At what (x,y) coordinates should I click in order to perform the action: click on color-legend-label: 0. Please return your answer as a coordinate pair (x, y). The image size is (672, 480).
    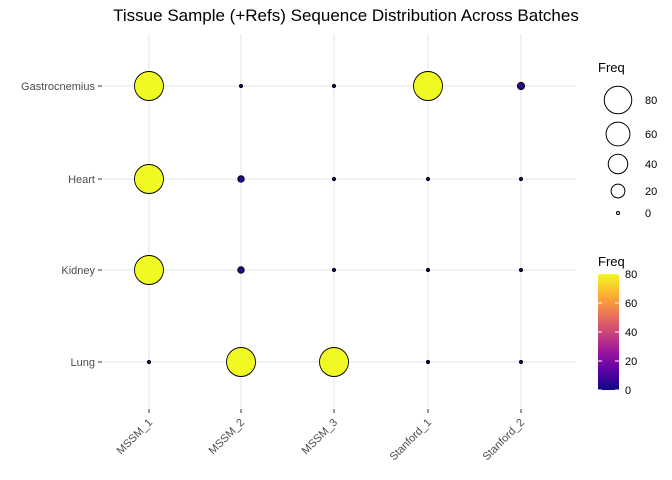
    Looking at the image, I should click on (628, 391).